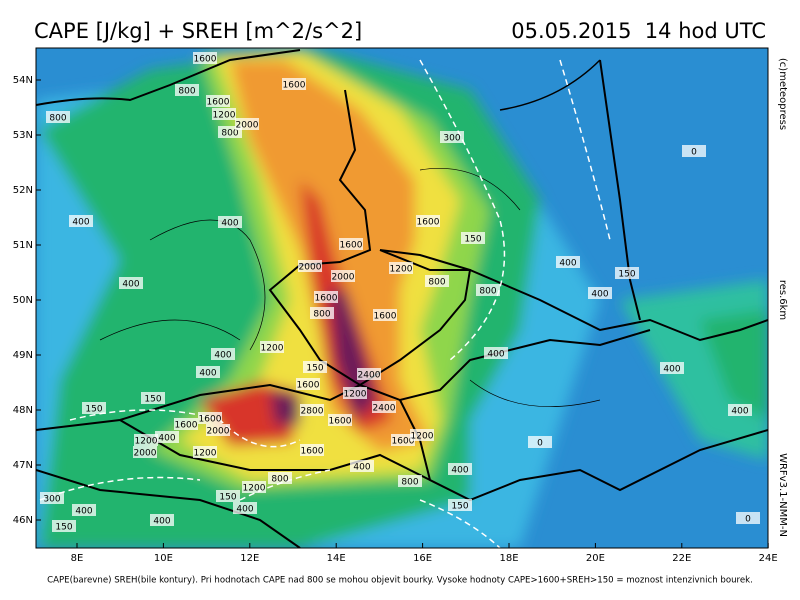  Describe the element at coordinates (23, 465) in the screenshot. I see `lat-tick-label: 47N` at that location.